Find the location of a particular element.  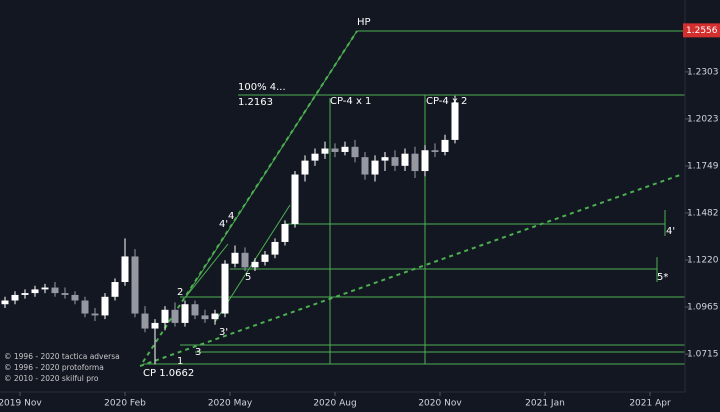

annotation: 2 is located at coordinates (180, 292).